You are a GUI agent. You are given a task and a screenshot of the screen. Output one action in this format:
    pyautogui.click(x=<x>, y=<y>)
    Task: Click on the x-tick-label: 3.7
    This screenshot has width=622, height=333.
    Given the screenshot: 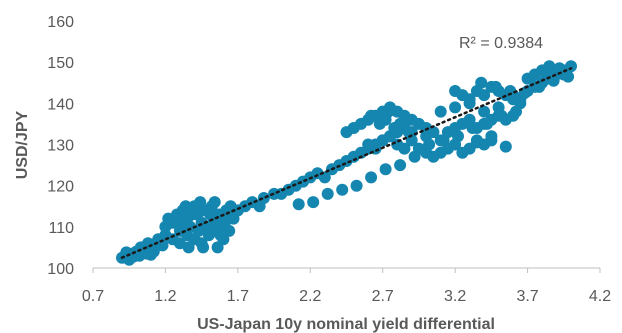 What is the action you would take?
    pyautogui.click(x=527, y=296)
    